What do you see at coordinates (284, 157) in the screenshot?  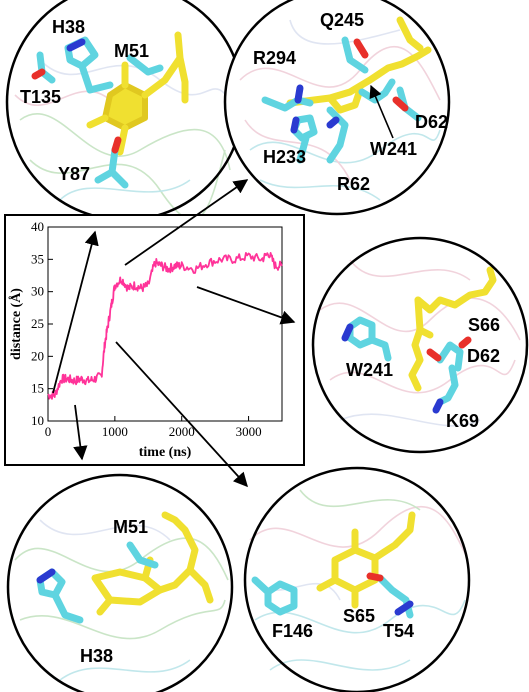 I see `label-h233: H233` at bounding box center [284, 157].